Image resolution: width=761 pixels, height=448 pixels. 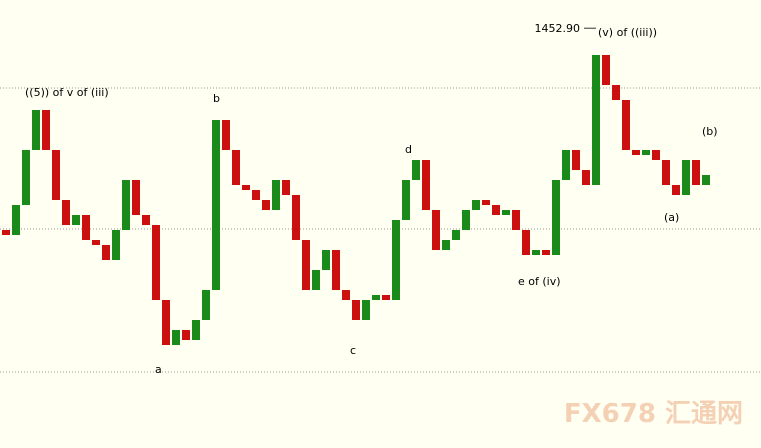 What do you see at coordinates (672, 217) in the screenshot?
I see `wave-label: (a)` at bounding box center [672, 217].